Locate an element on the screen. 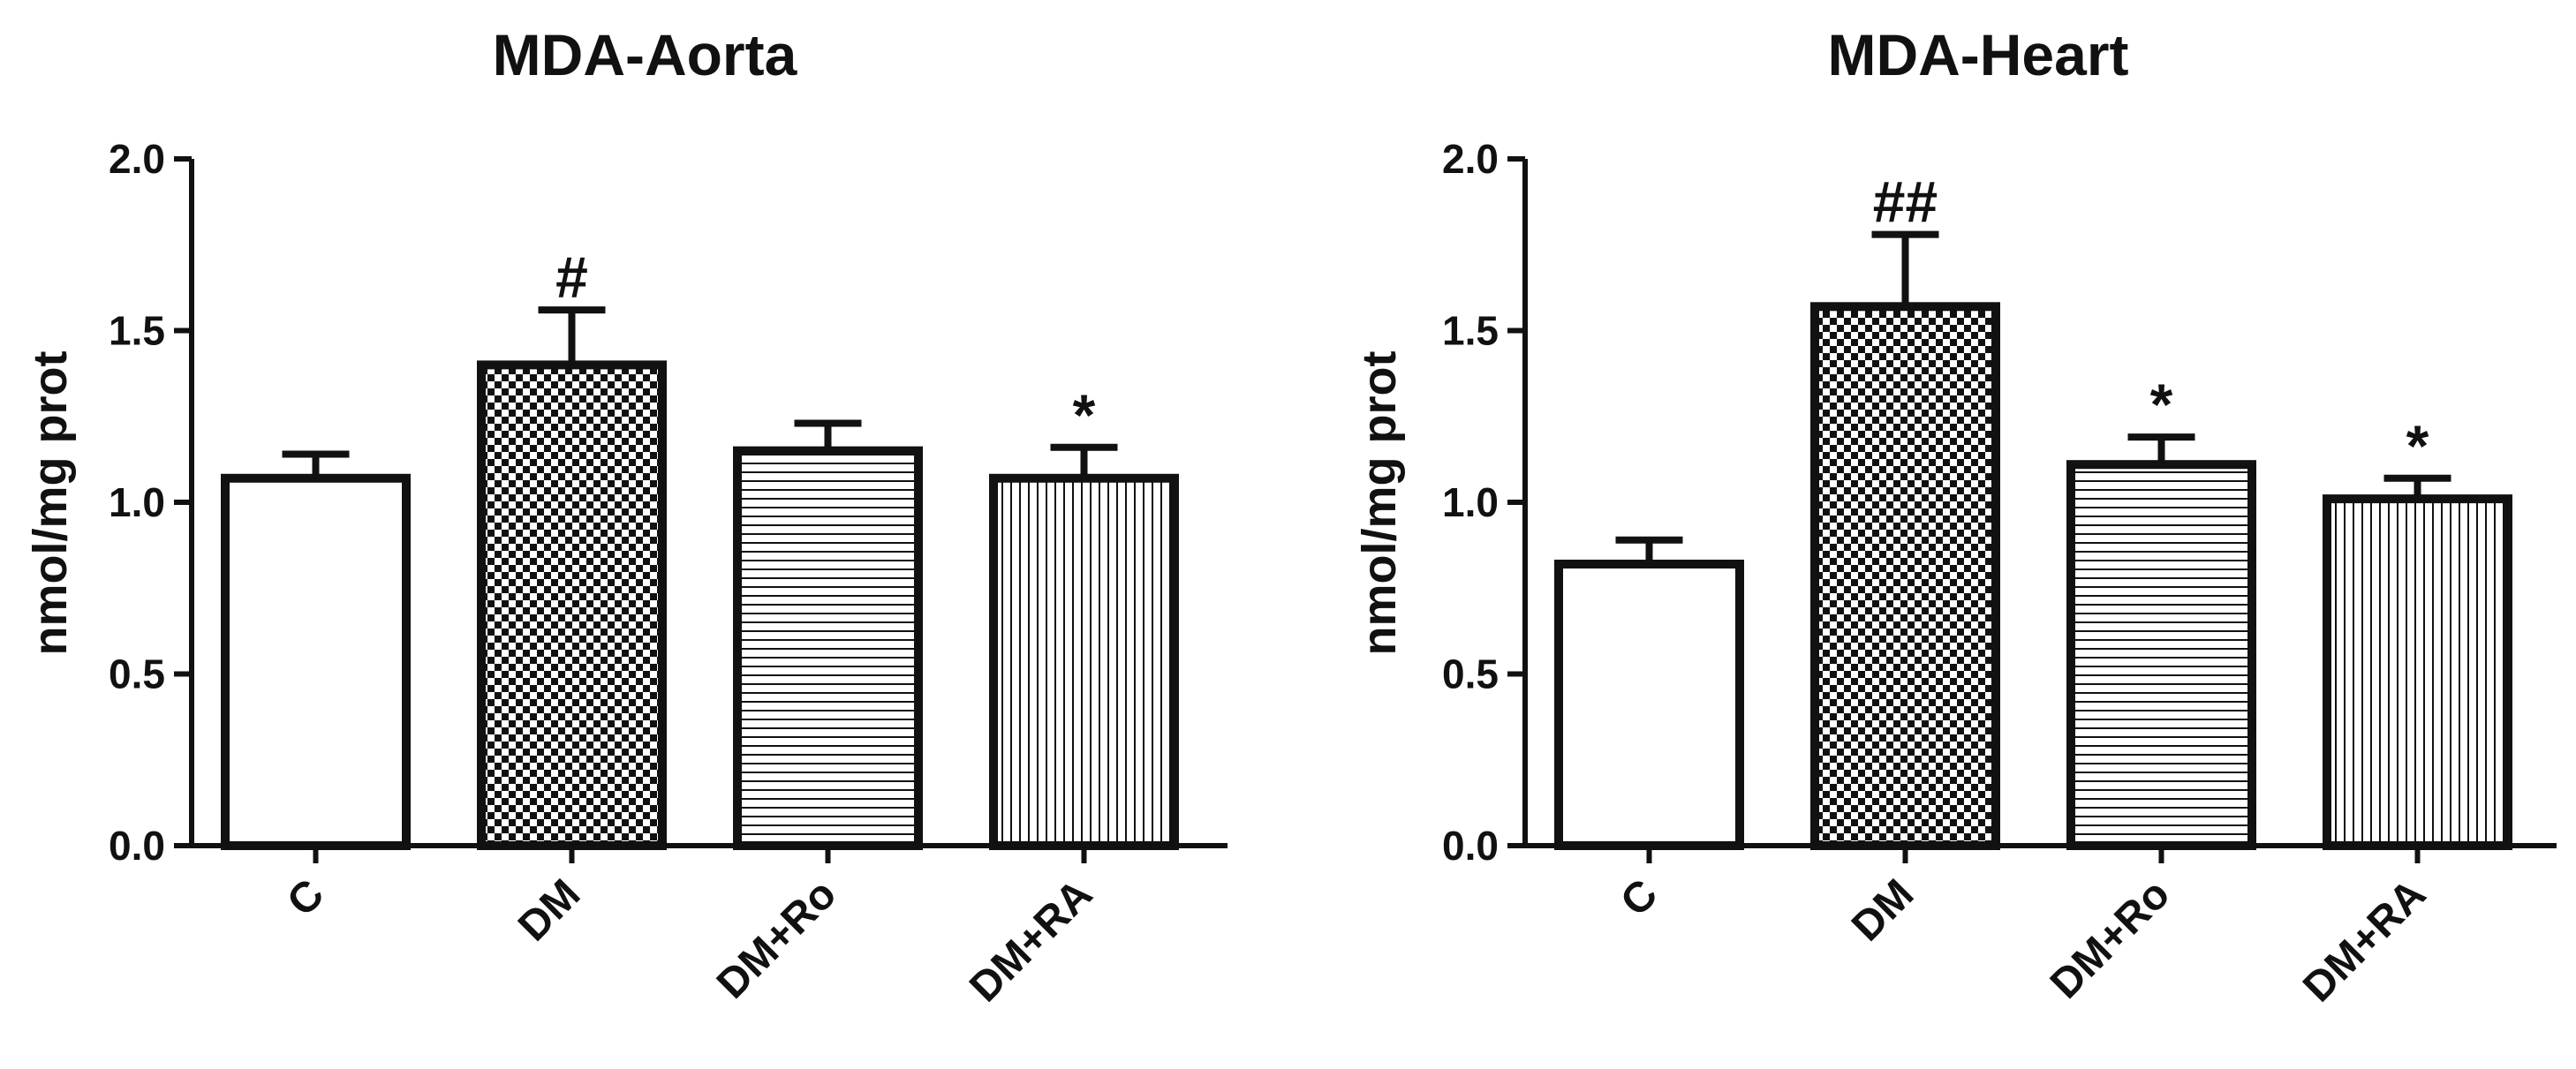 The width and height of the screenshot is (2576, 1069). chart-title: MDA-Aorta is located at coordinates (645, 55).